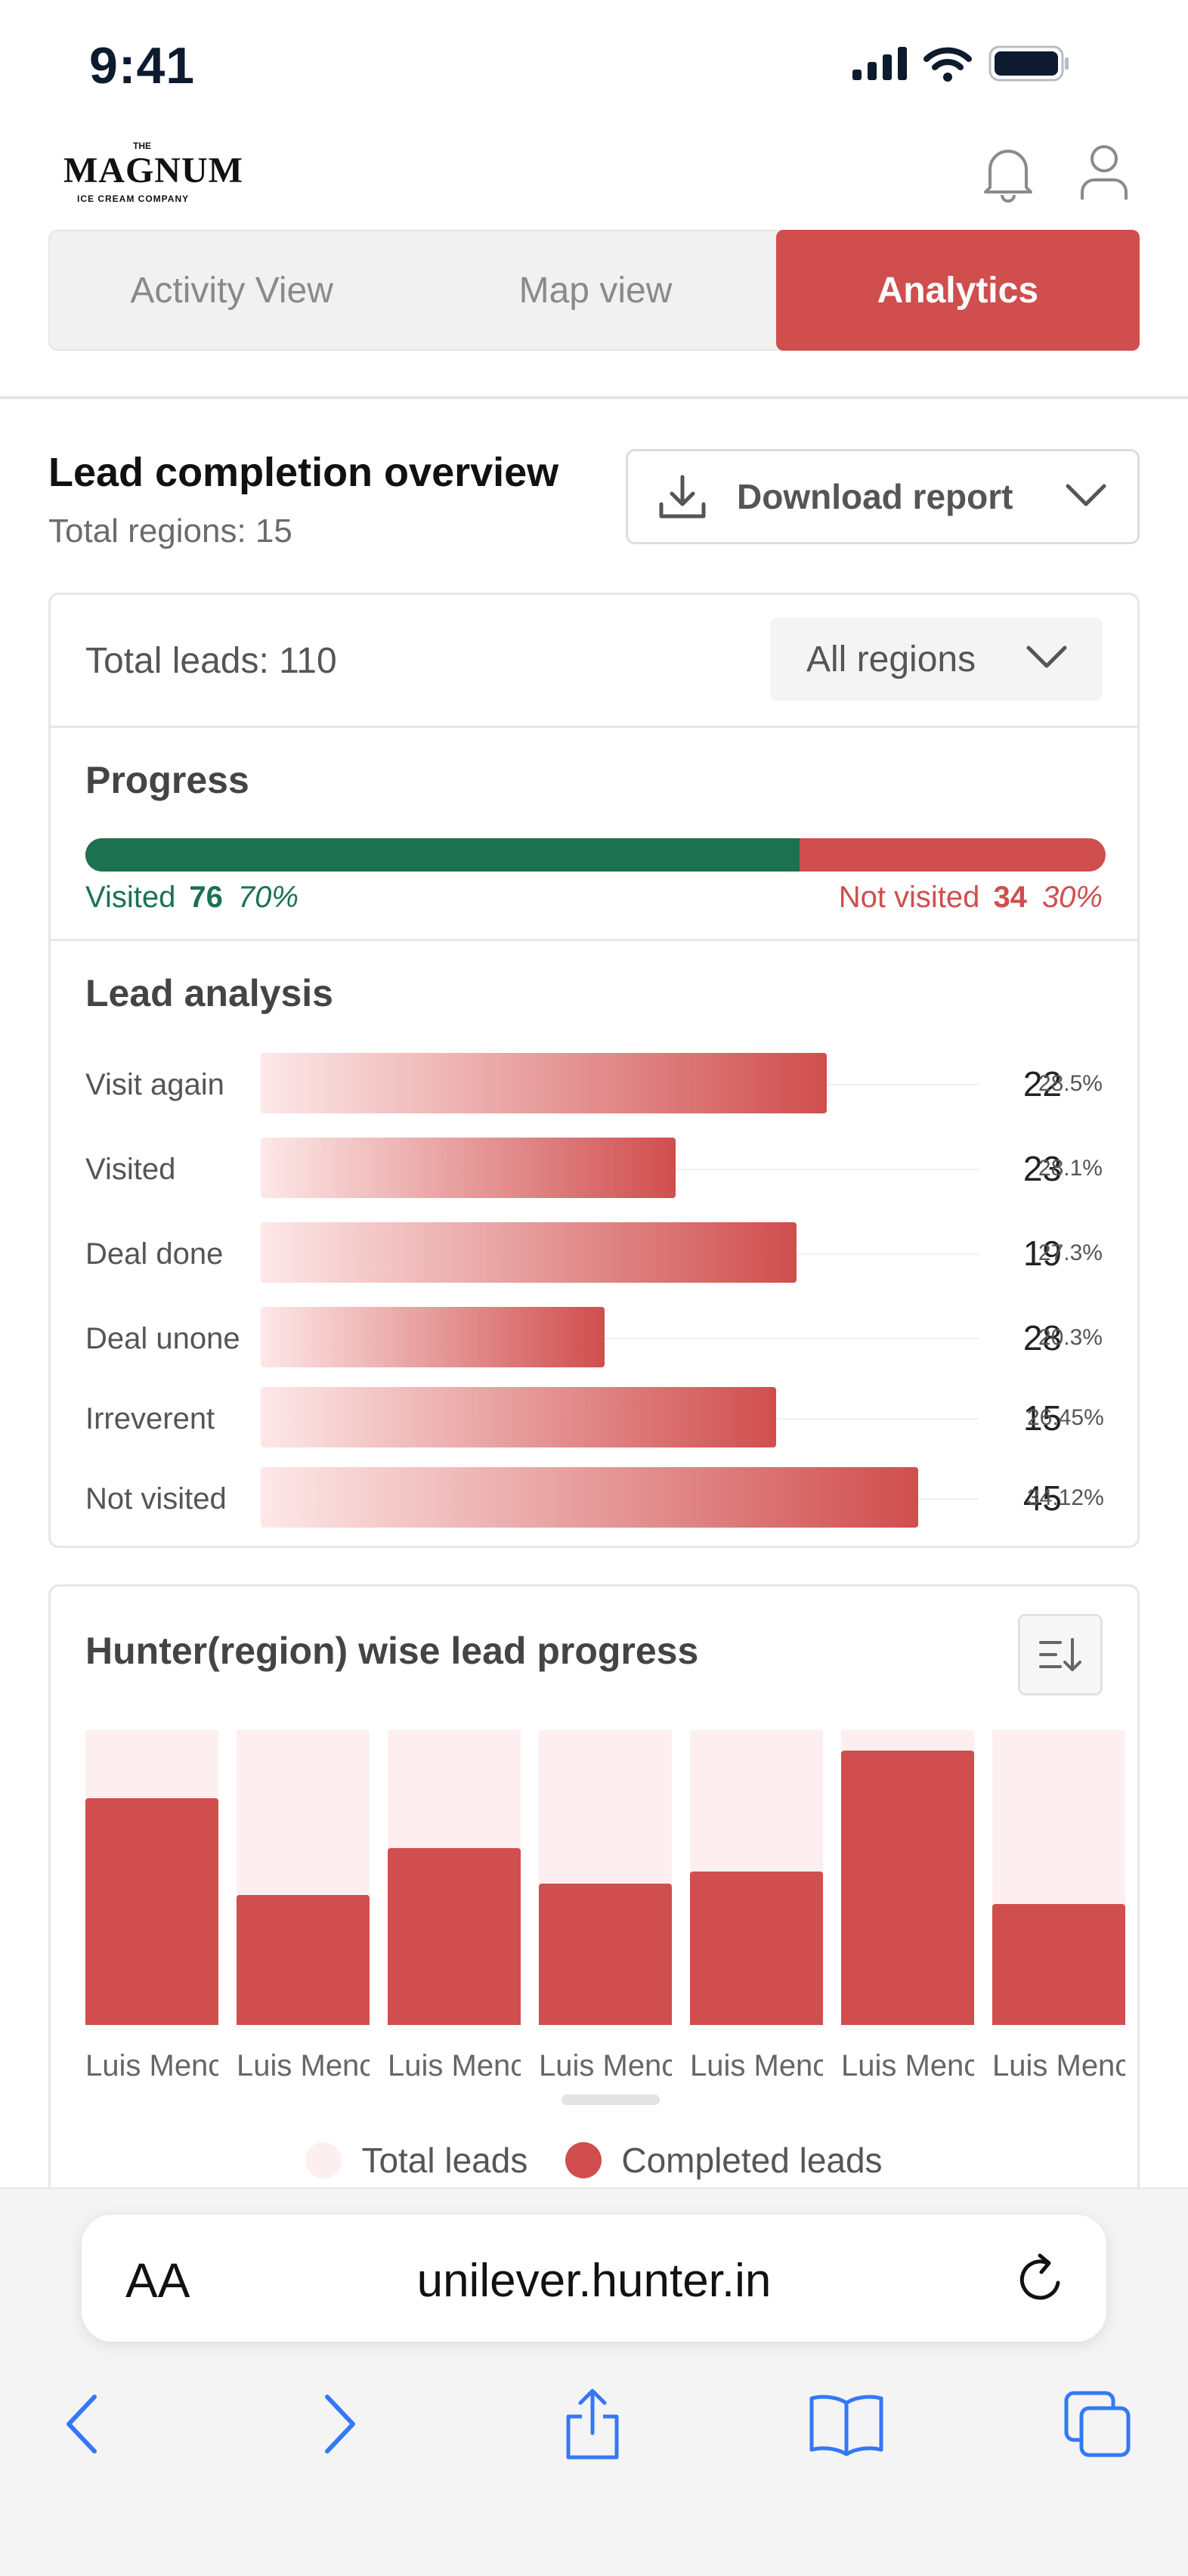 This screenshot has height=2576, width=1188. I want to click on sort-button, so click(1061, 1654).